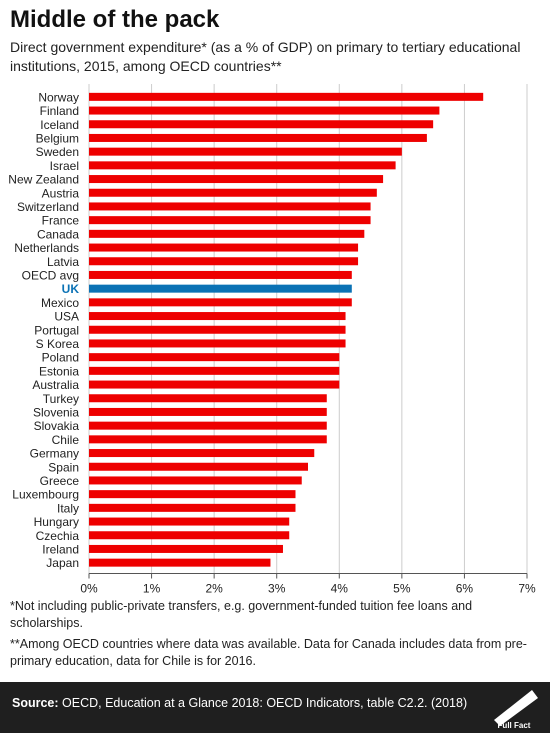 This screenshot has height=733, width=550. What do you see at coordinates (68, 508) in the screenshot?
I see `category-label: Italy` at bounding box center [68, 508].